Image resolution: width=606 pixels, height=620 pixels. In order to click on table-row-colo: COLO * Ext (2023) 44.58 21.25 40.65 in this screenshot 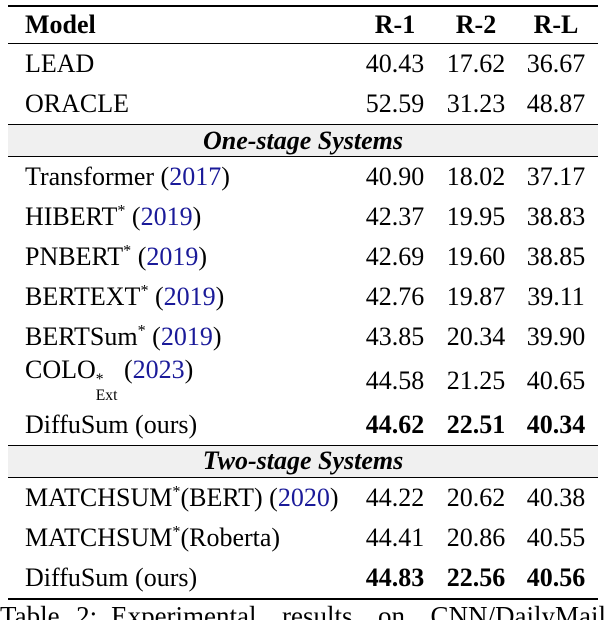, I will do `click(303, 381)`.